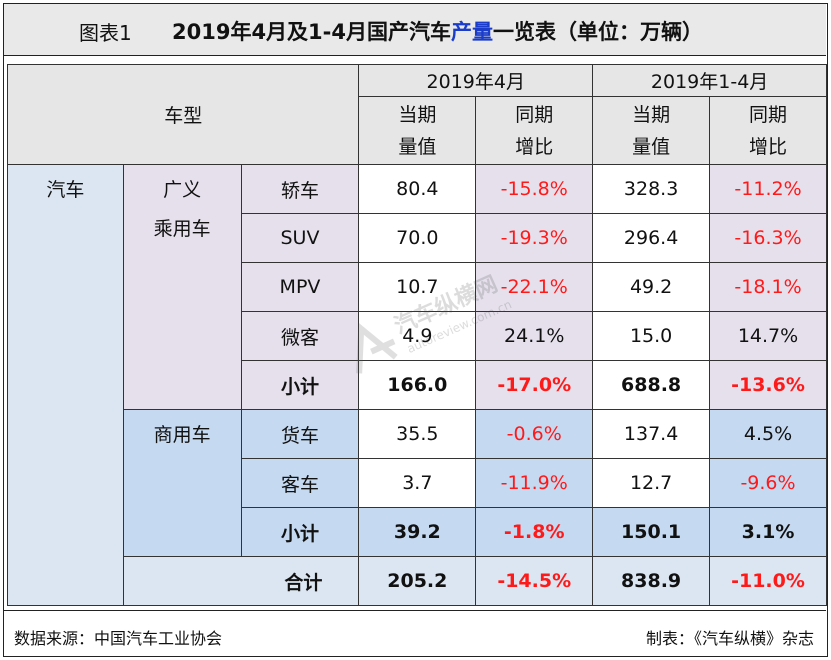 Image resolution: width=831 pixels, height=660 pixels. What do you see at coordinates (417, 146) in the screenshot?
I see `apr-current-line2: 量值` at bounding box center [417, 146].